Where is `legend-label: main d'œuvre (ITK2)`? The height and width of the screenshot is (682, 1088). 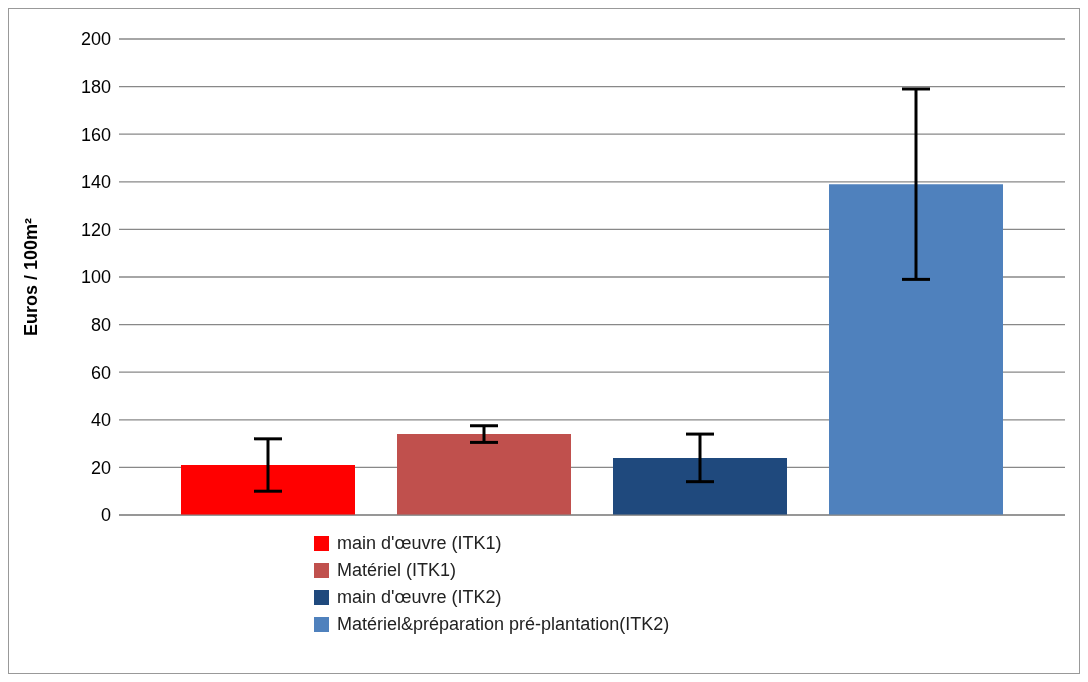
legend-label: main d'œuvre (ITK2) is located at coordinates (419, 597).